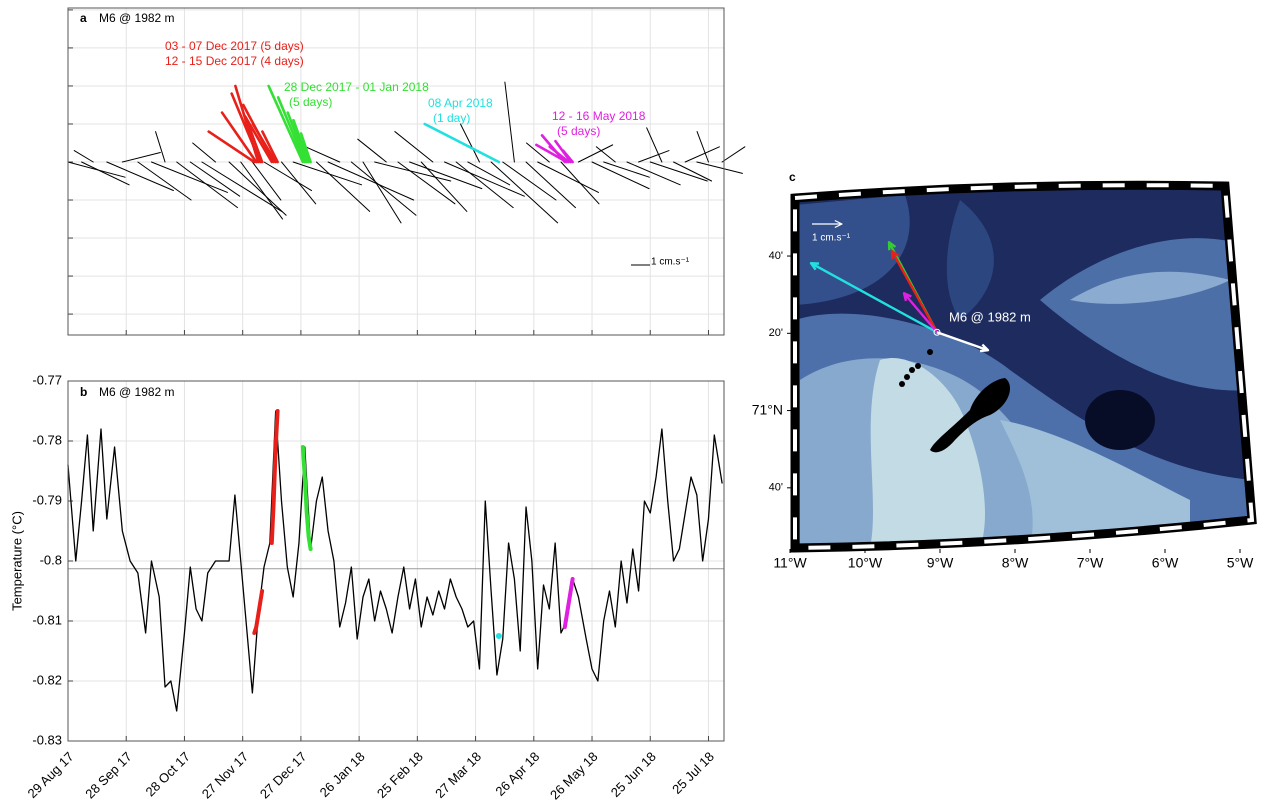 This screenshot has height=805, width=1268. Describe the element at coordinates (990, 317) in the screenshot. I see `station-label: M6 @ 1982 m` at that location.